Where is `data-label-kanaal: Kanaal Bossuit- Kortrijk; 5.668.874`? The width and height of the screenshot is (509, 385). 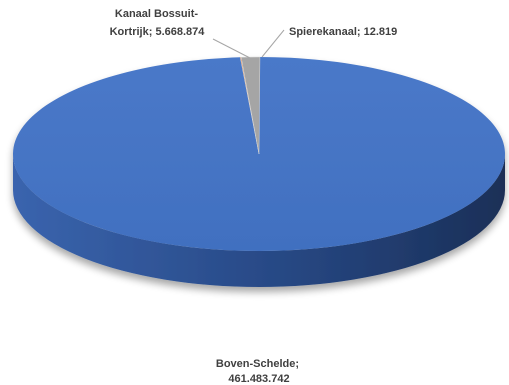 data-label-kanaal: Kanaal Bossuit- Kortrijk; 5.668.874 is located at coordinates (158, 23).